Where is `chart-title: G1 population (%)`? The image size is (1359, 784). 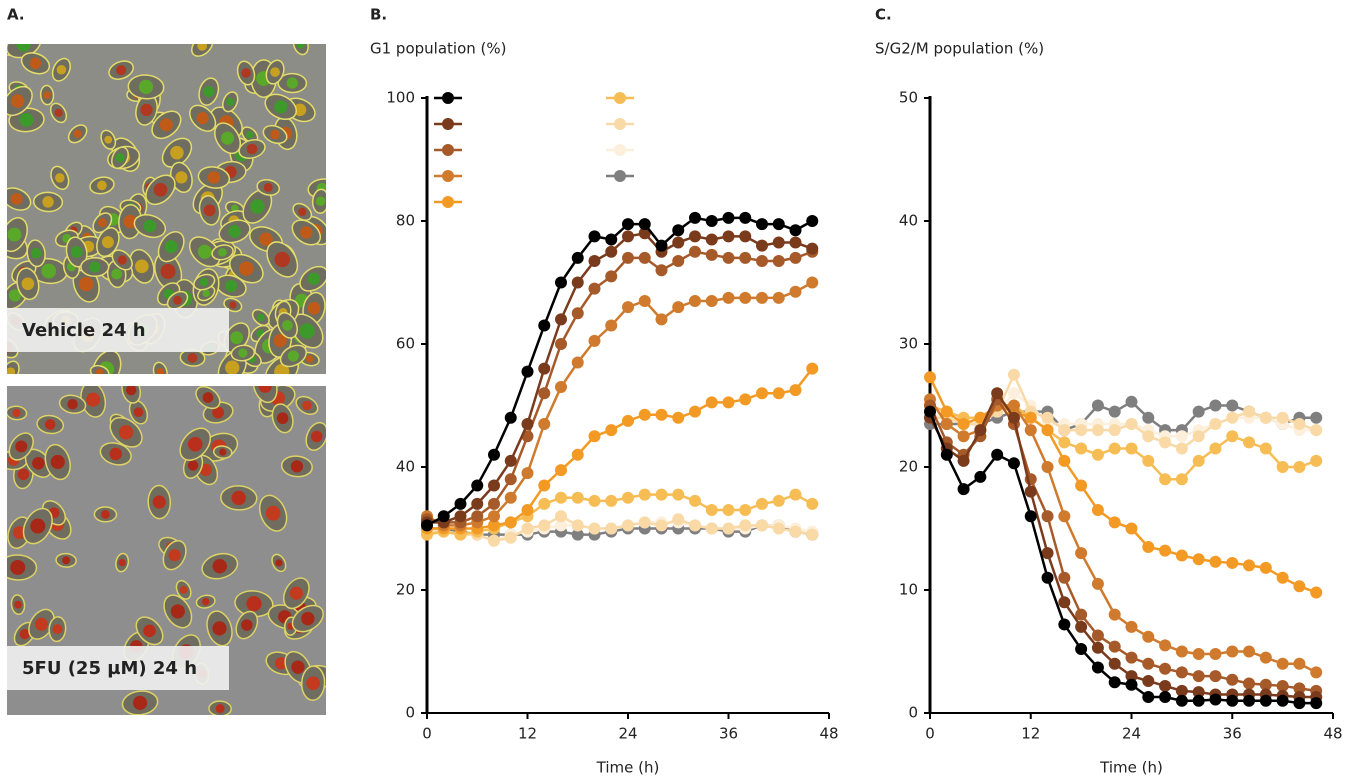
chart-title: G1 population (%) is located at coordinates (438, 49).